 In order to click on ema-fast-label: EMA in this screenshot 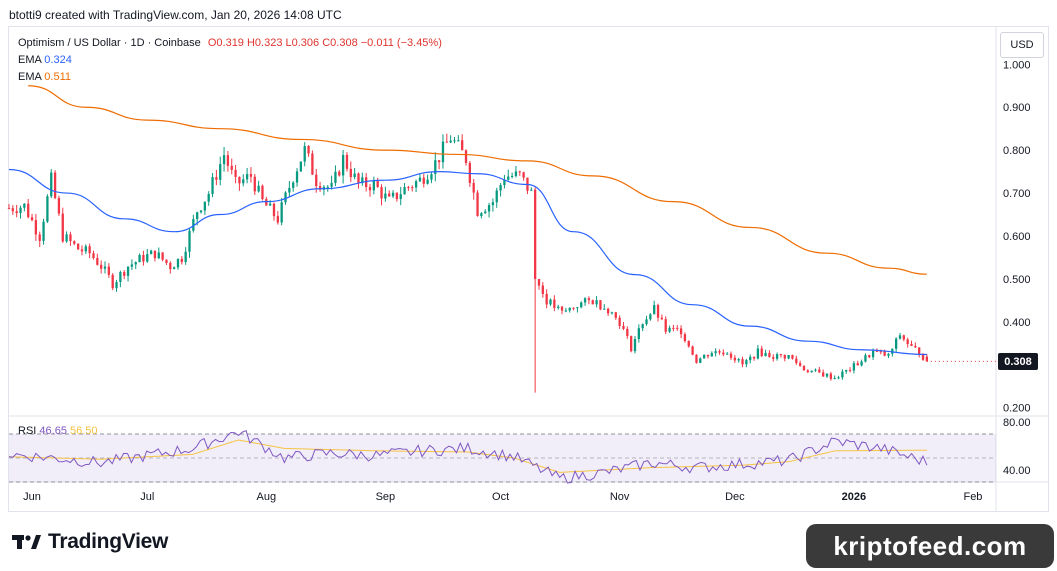, I will do `click(30, 60)`.